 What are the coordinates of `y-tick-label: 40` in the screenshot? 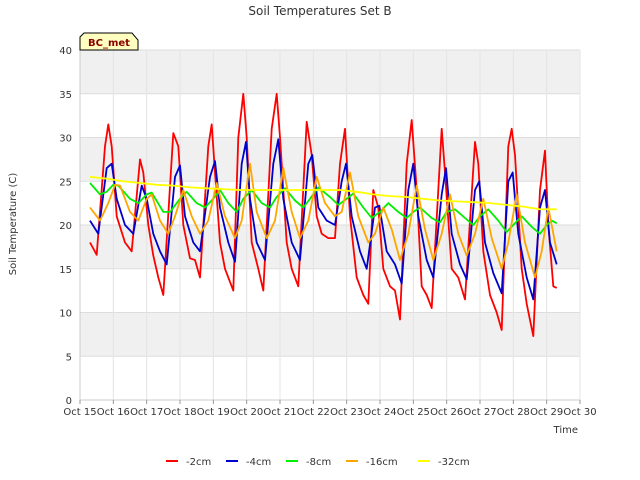 It's located at (65, 51).